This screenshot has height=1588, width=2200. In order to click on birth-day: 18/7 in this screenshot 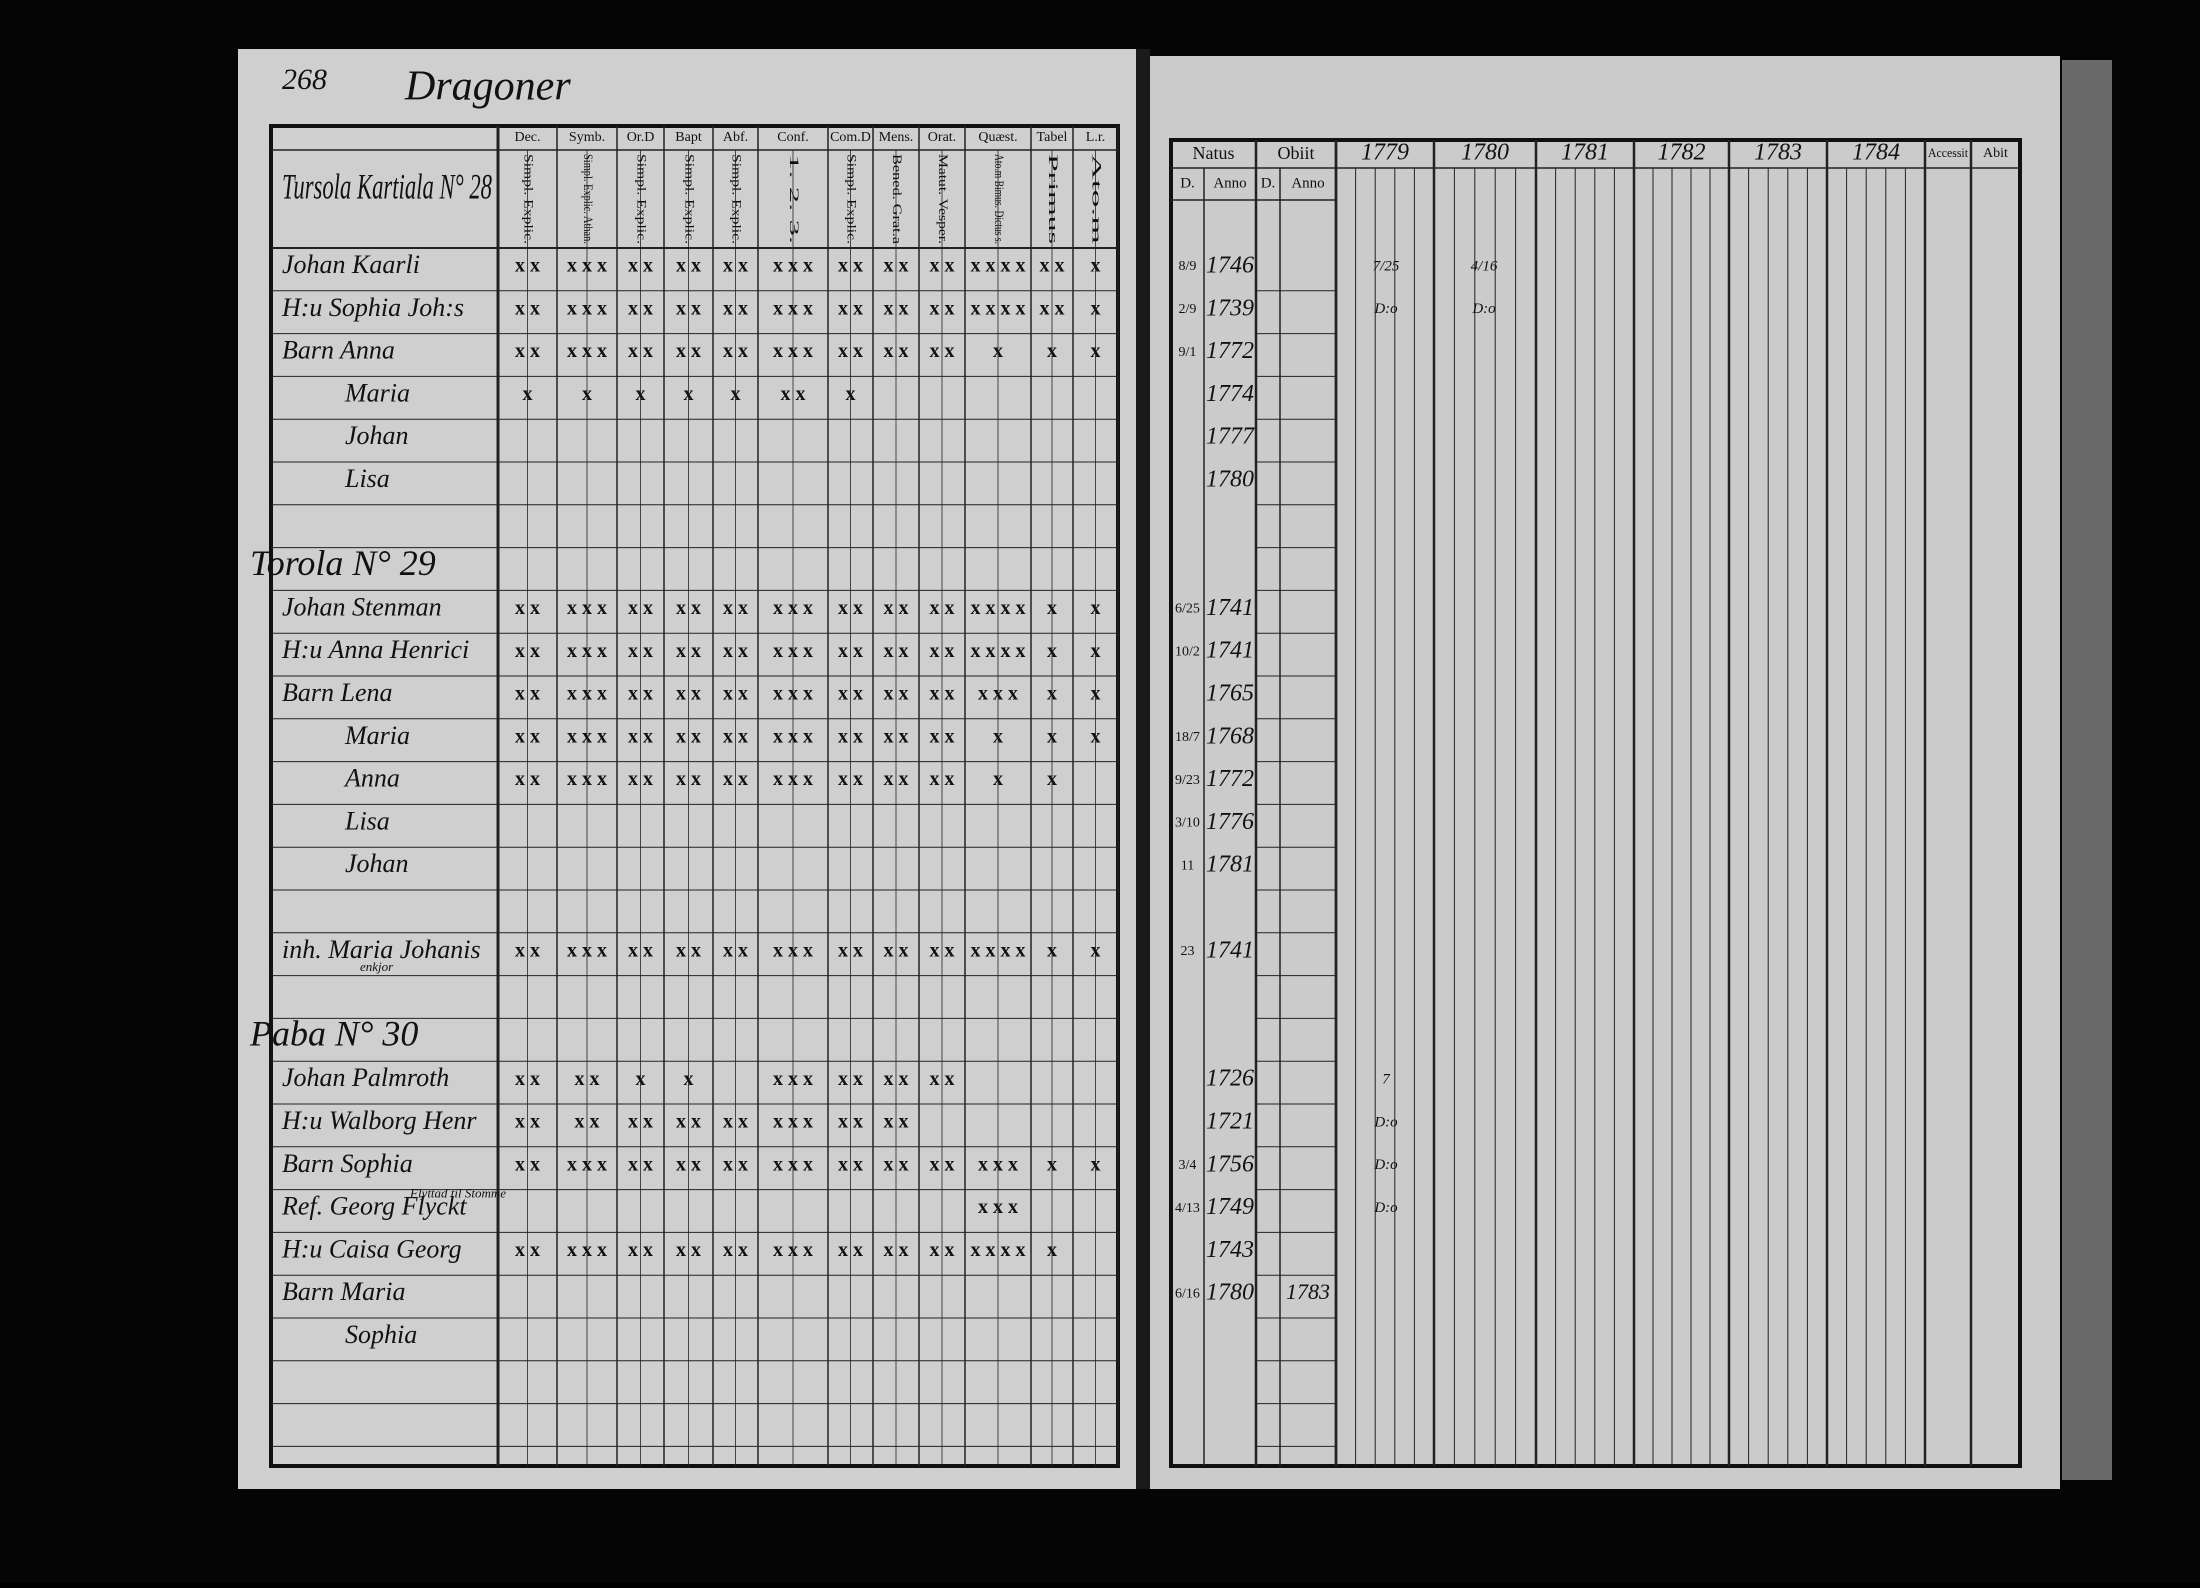, I will do `click(1187, 737)`.